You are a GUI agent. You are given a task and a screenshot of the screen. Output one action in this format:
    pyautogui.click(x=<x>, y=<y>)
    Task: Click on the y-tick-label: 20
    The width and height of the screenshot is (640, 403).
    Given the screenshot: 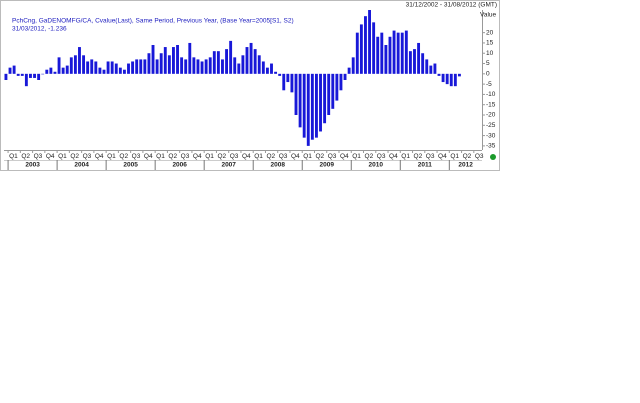 What is the action you would take?
    pyautogui.click(x=490, y=32)
    